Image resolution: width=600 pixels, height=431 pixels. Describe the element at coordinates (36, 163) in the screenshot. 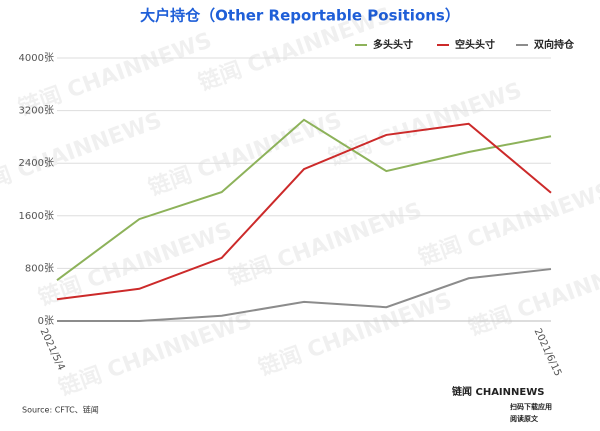

I see `y-tick-label: 2400张` at that location.